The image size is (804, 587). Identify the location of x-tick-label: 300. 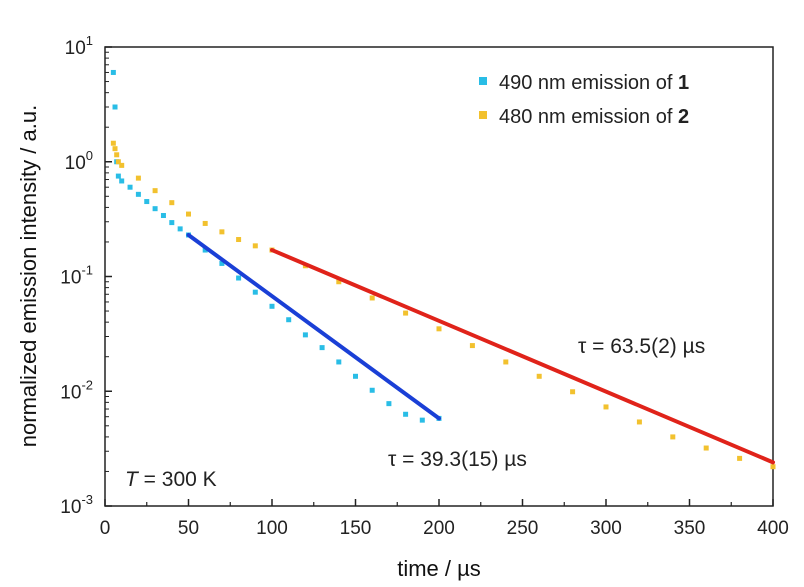
(606, 528).